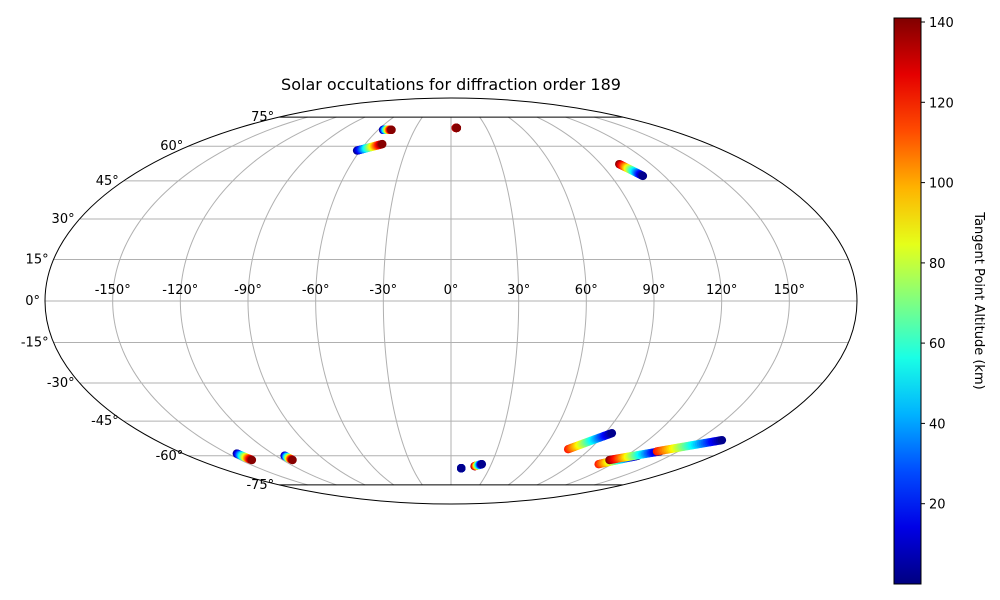  Describe the element at coordinates (978, 300) in the screenshot. I see `colorbar-label: Tangent Point Altitude (km)` at that location.